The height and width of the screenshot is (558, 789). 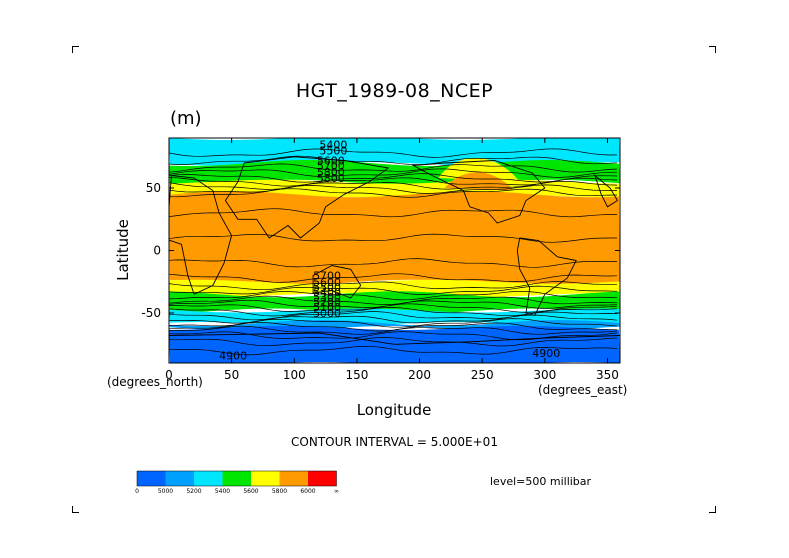 What do you see at coordinates (419, 375) in the screenshot?
I see `x-tick-label: 200` at bounding box center [419, 375].